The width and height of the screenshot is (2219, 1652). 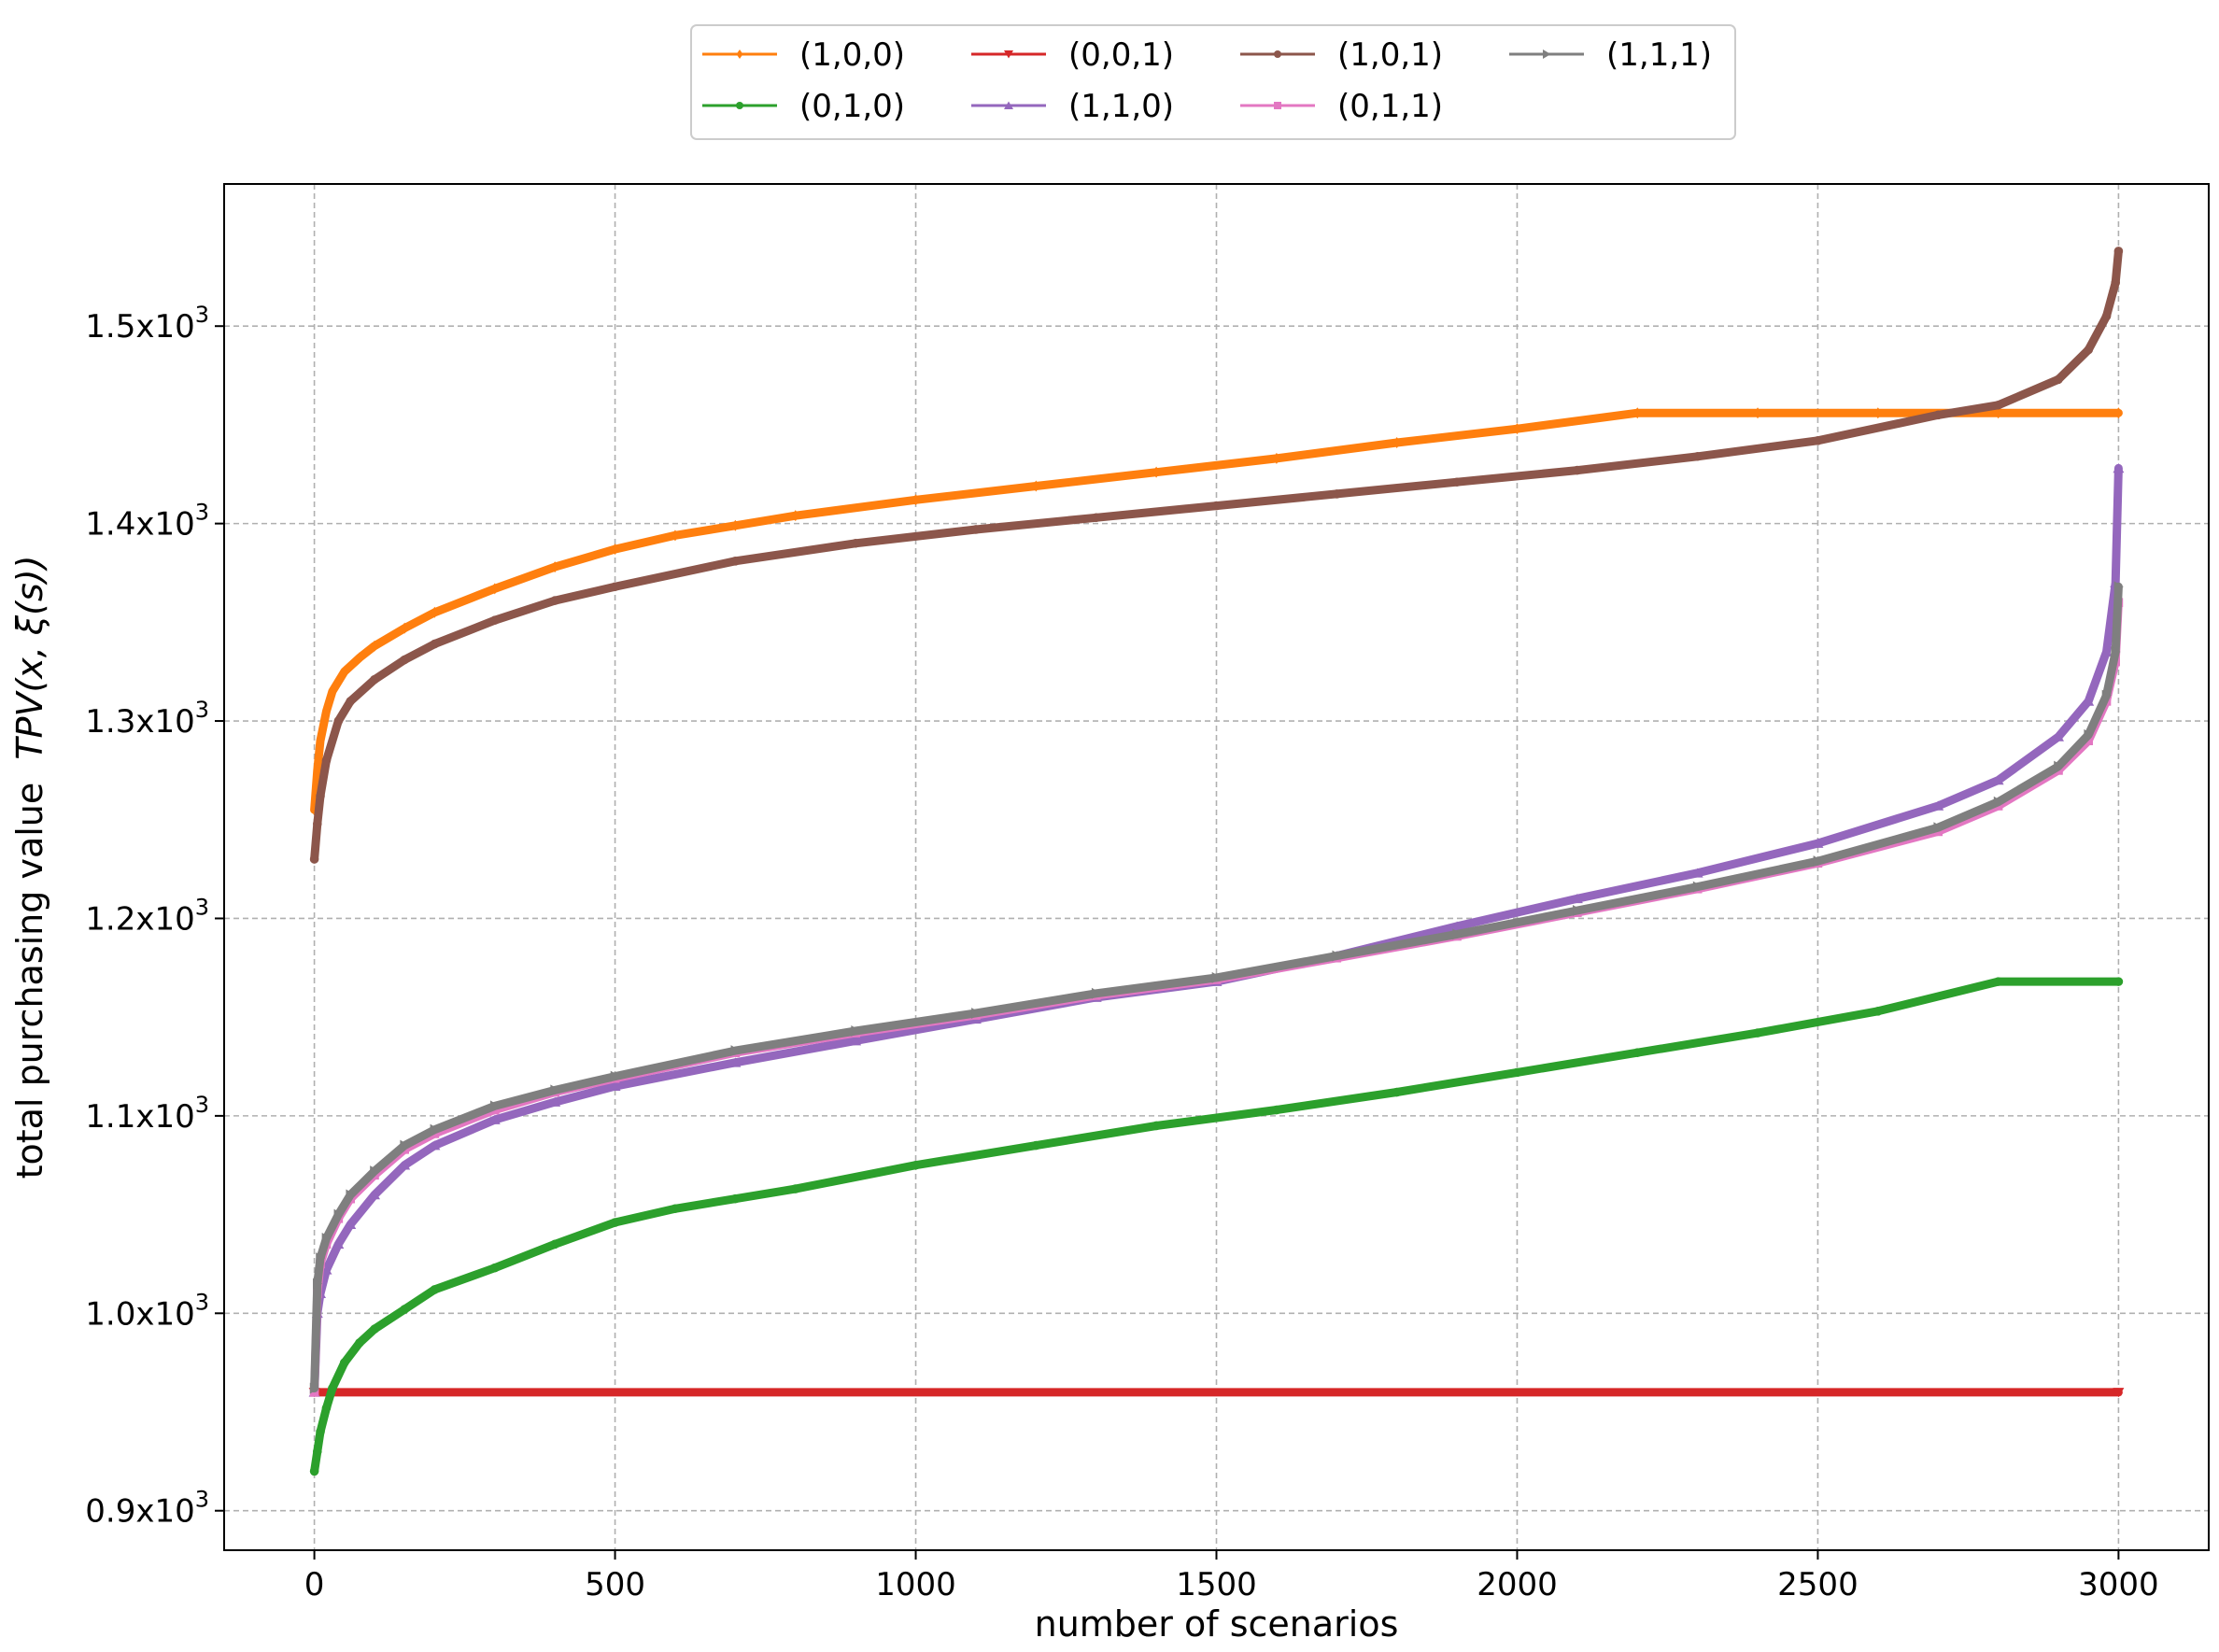 What do you see at coordinates (1390, 106) in the screenshot?
I see `legend-label: (0,1,1)` at bounding box center [1390, 106].